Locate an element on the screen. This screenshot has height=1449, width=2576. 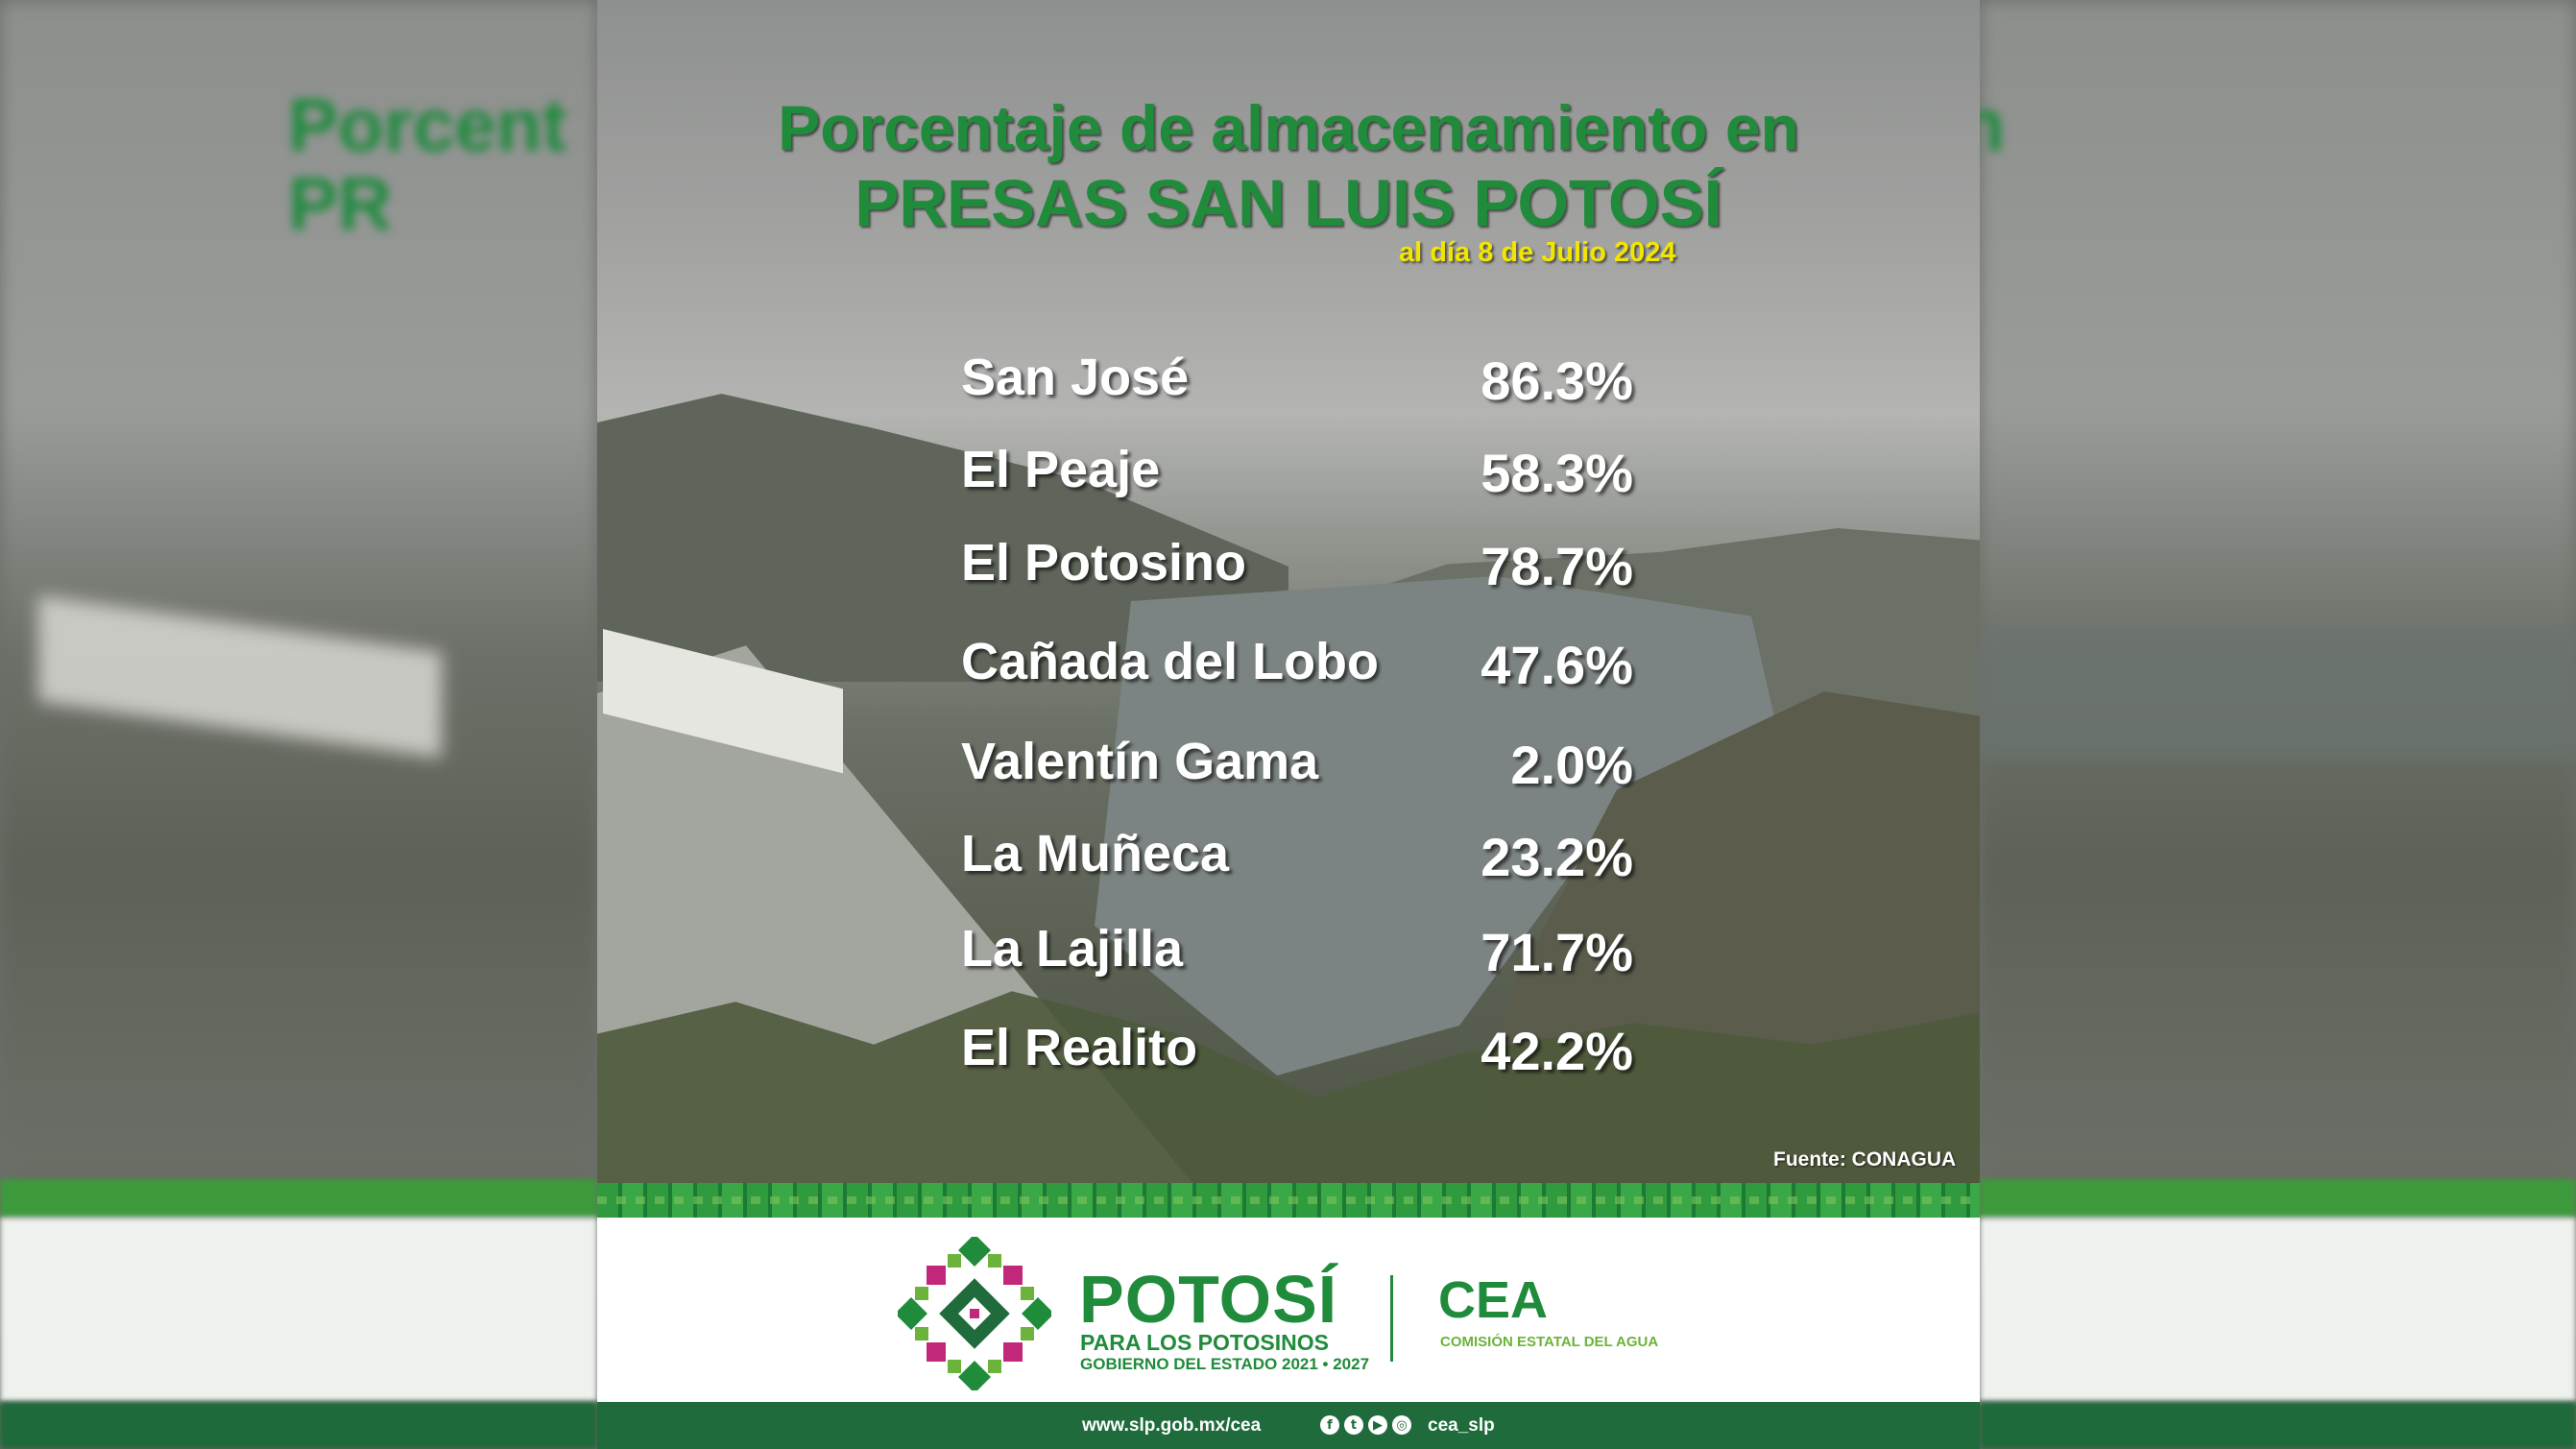
dam-name: La Lajilla is located at coordinates (1072, 949).